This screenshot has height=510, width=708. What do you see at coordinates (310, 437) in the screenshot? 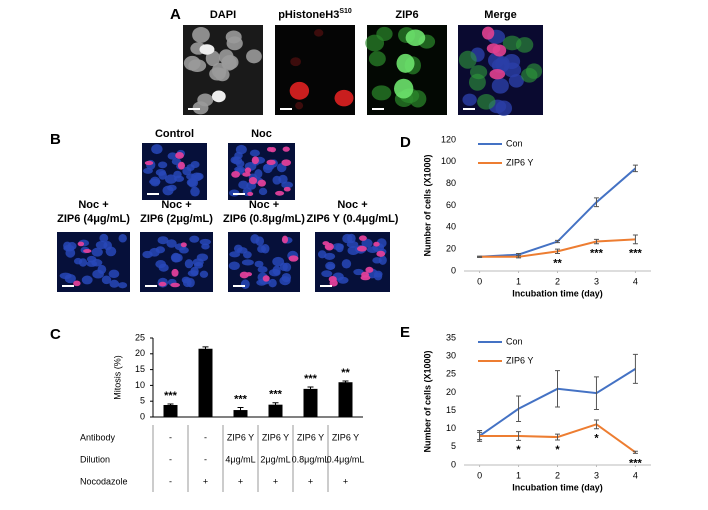
I see `table-cell: ZIP6 Y` at bounding box center [310, 437].